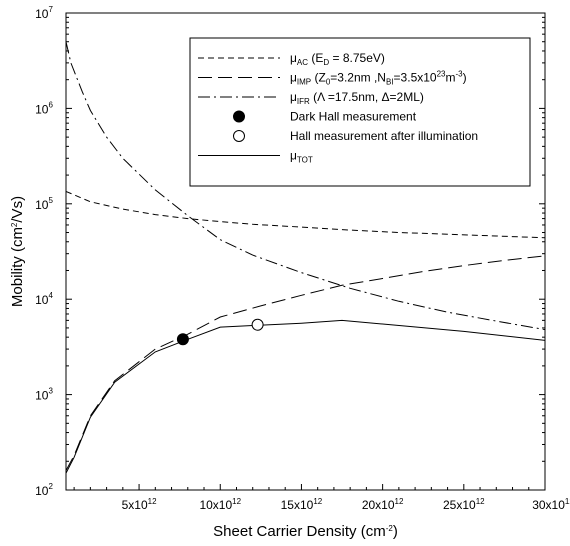 Image resolution: width=570 pixels, height=546 pixels. Describe the element at coordinates (305, 214) in the screenshot. I see `series-line-ac` at that location.